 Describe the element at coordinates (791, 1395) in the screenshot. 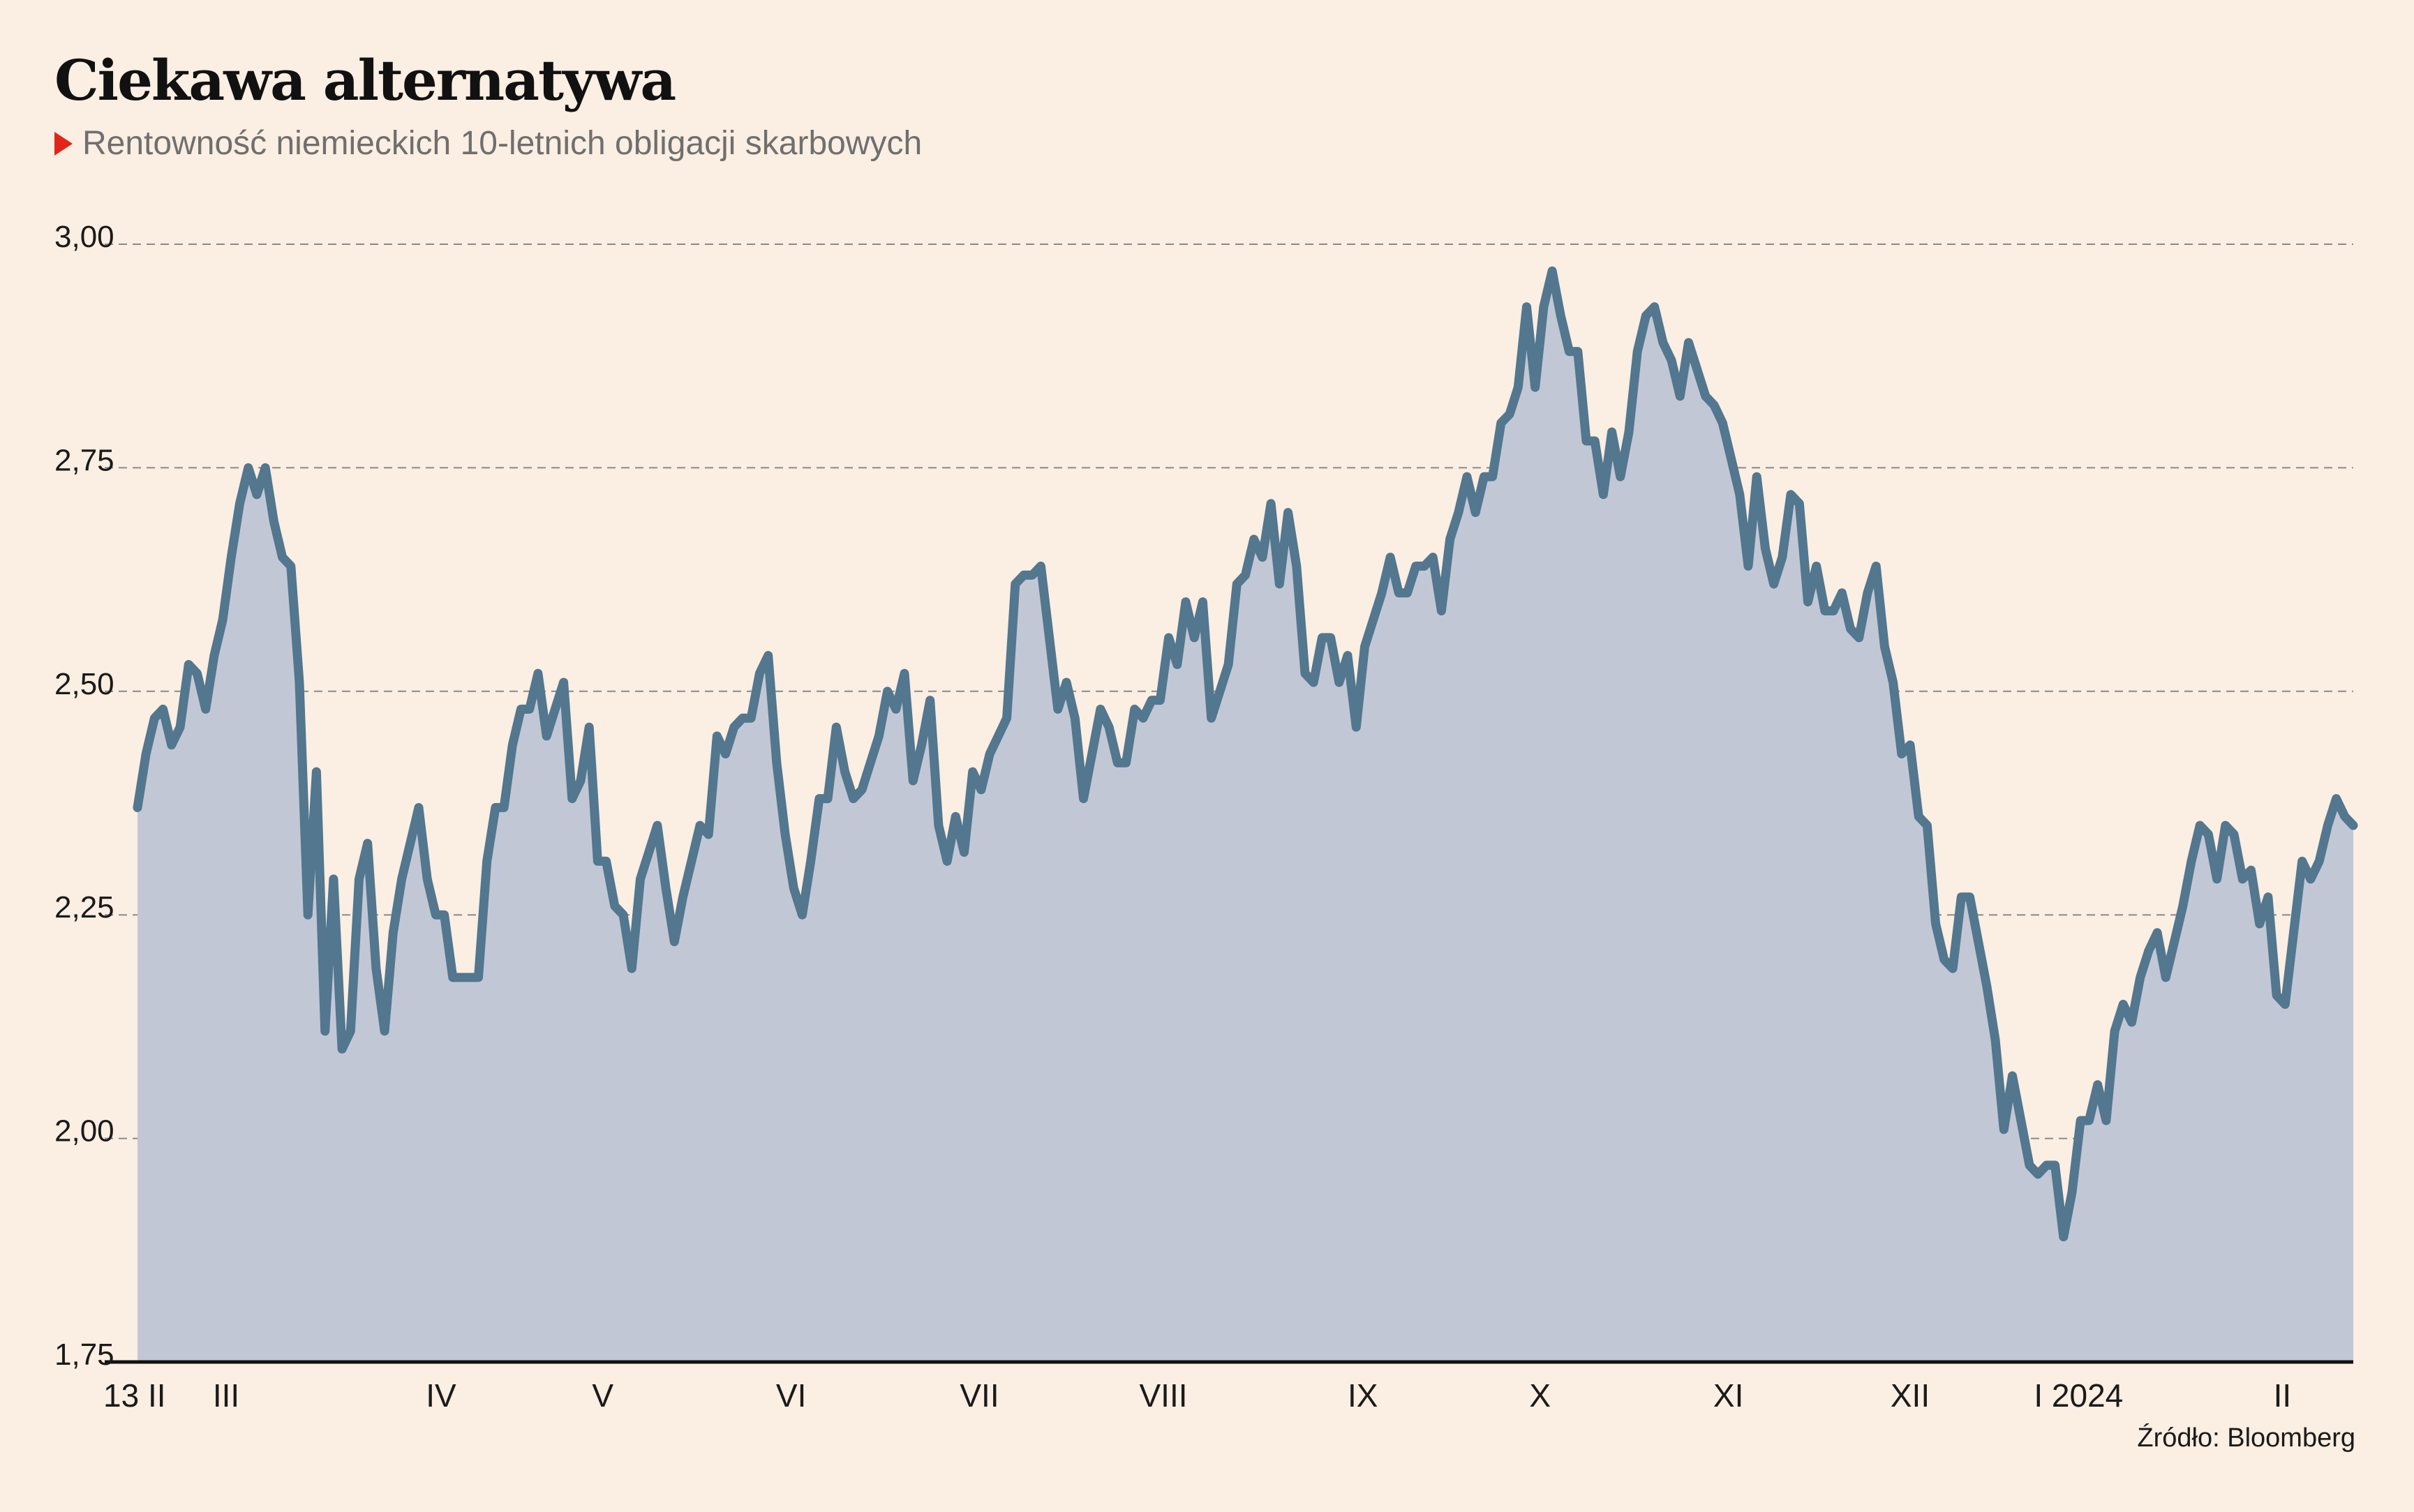

I see `x-tick-label: VI` at that location.